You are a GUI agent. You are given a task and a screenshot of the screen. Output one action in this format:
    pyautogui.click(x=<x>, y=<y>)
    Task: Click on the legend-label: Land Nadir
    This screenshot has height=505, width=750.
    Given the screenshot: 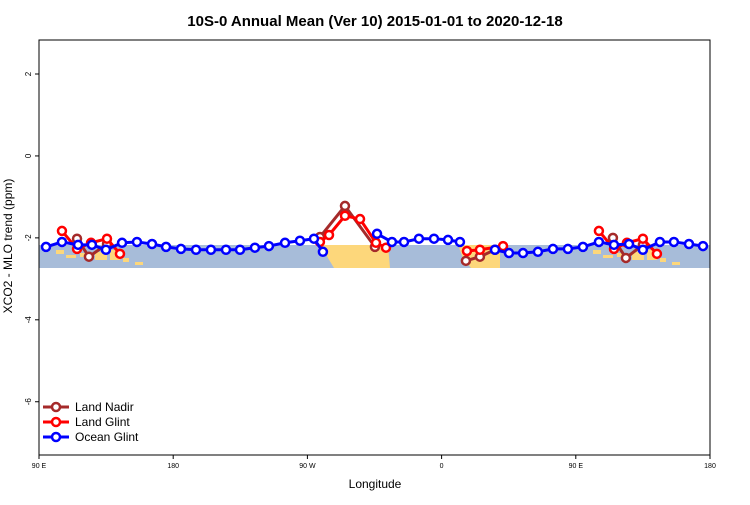 What is the action you would take?
    pyautogui.click(x=104, y=407)
    